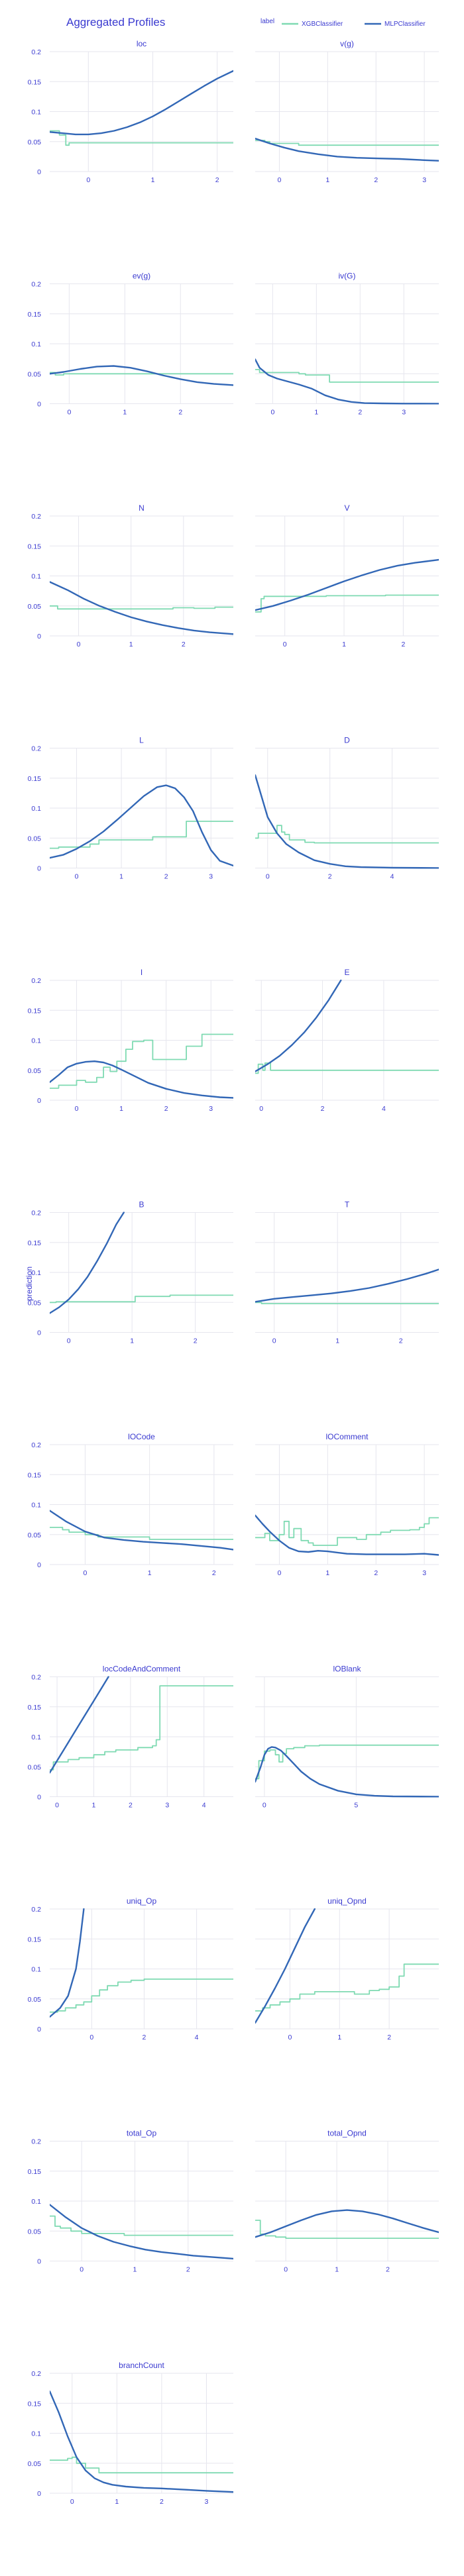 The height and width of the screenshot is (2576, 464). Describe the element at coordinates (141, 1436) in the screenshot. I see `panel-title: lOCode` at that location.